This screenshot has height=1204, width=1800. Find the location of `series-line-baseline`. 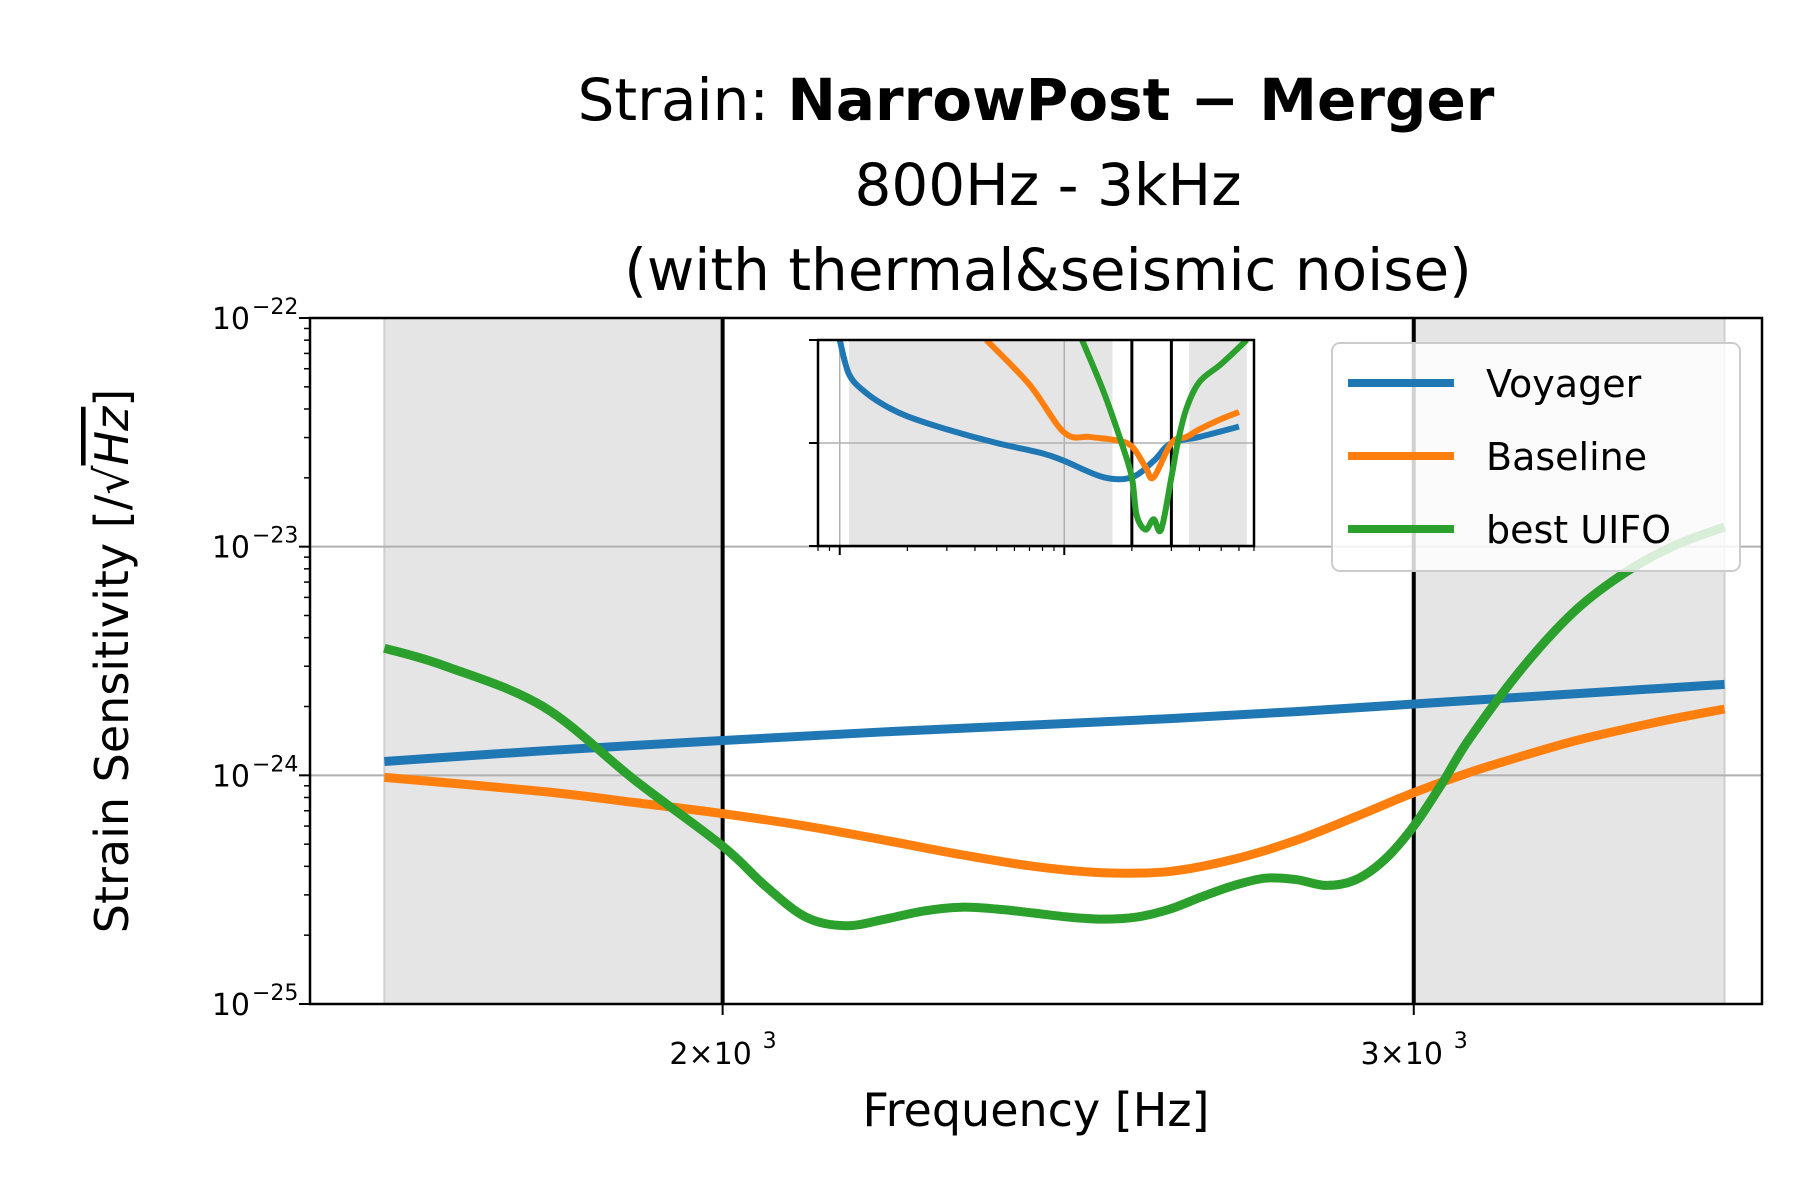

series-line-baseline is located at coordinates (1054, 791).